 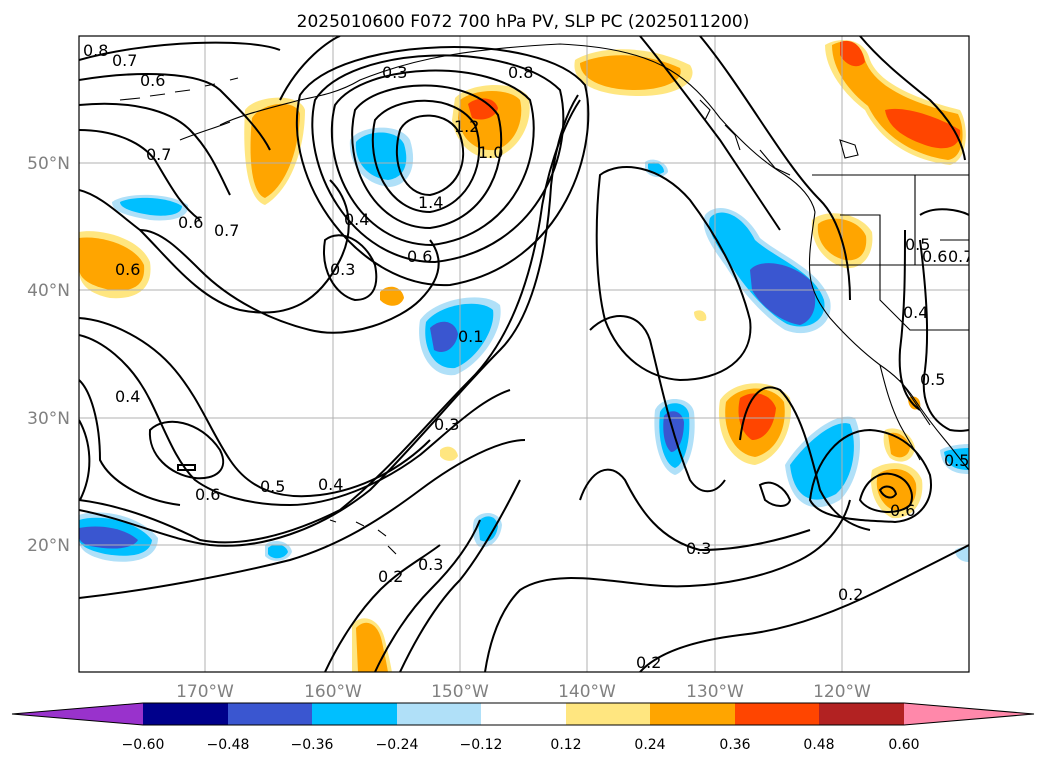 I want to click on lon-label: 120°W, so click(x=842, y=692).